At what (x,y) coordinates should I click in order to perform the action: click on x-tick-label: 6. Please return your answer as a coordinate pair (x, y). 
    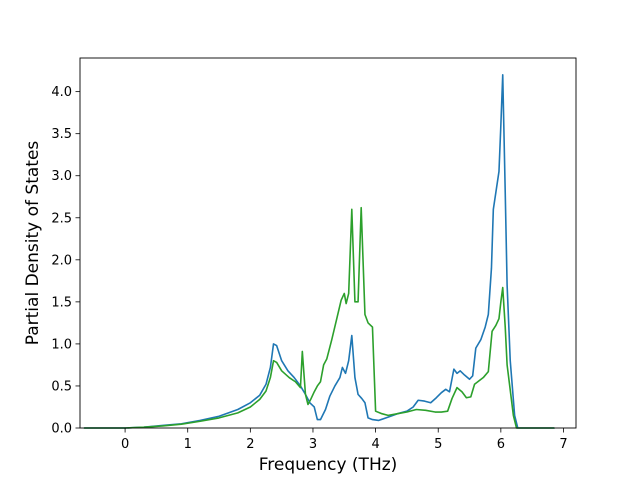
    Looking at the image, I should click on (501, 444).